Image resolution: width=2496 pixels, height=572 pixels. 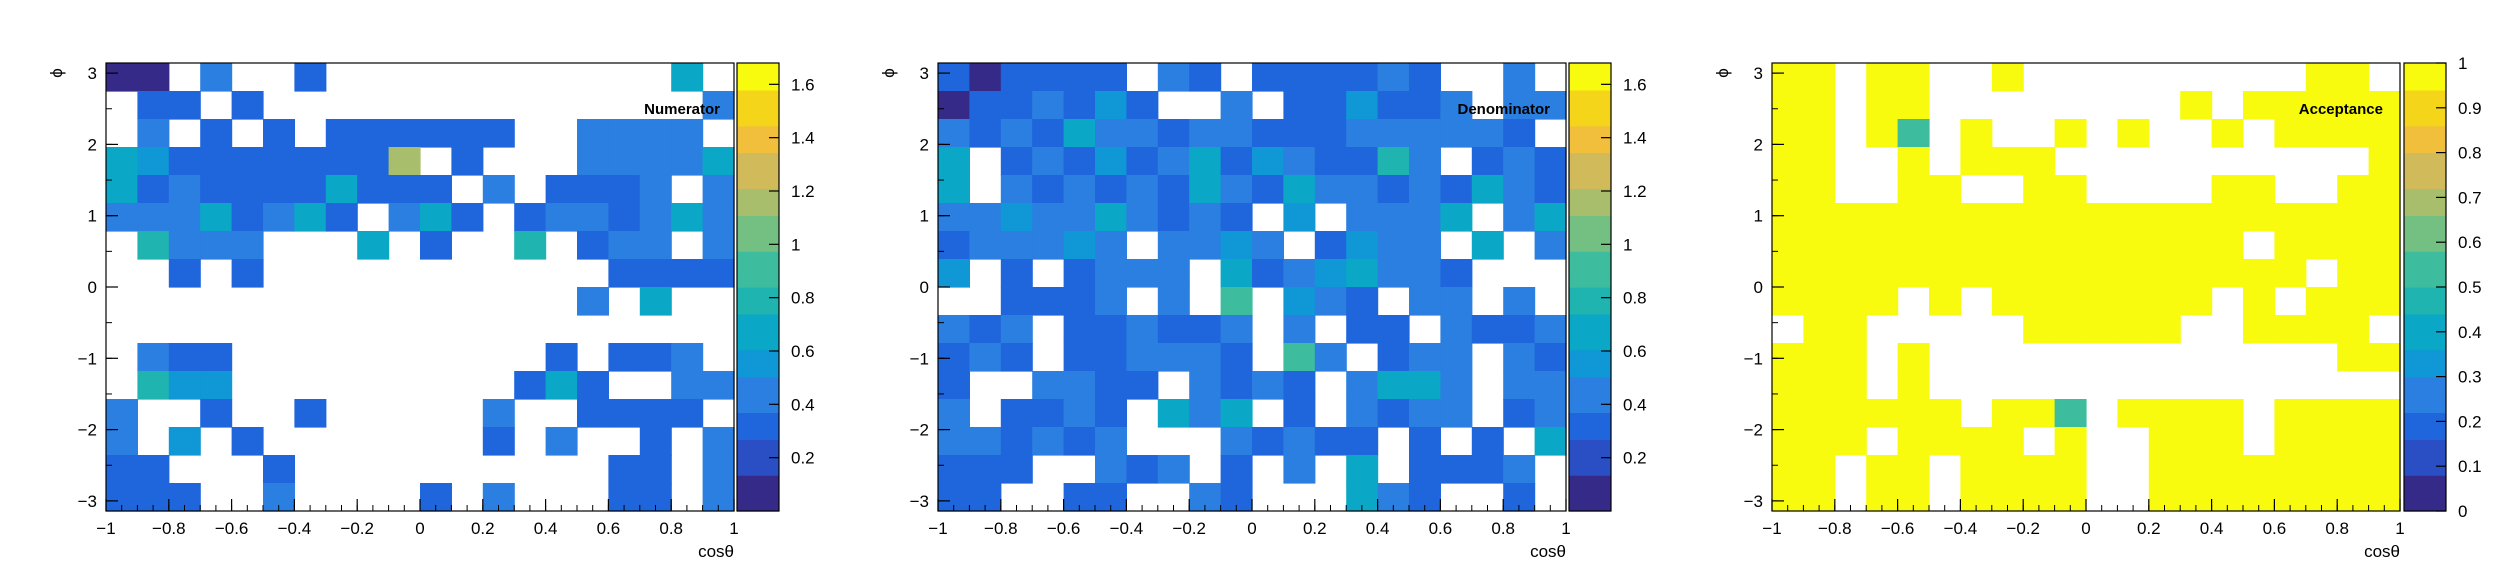 I want to click on x-tick-label: 0.8, so click(x=2337, y=528).